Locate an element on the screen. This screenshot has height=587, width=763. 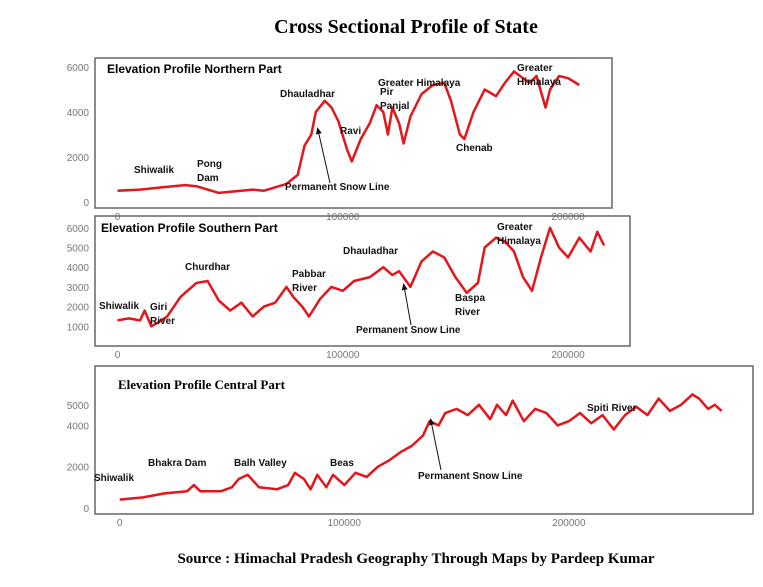
annotation: Pir is located at coordinates (386, 92).